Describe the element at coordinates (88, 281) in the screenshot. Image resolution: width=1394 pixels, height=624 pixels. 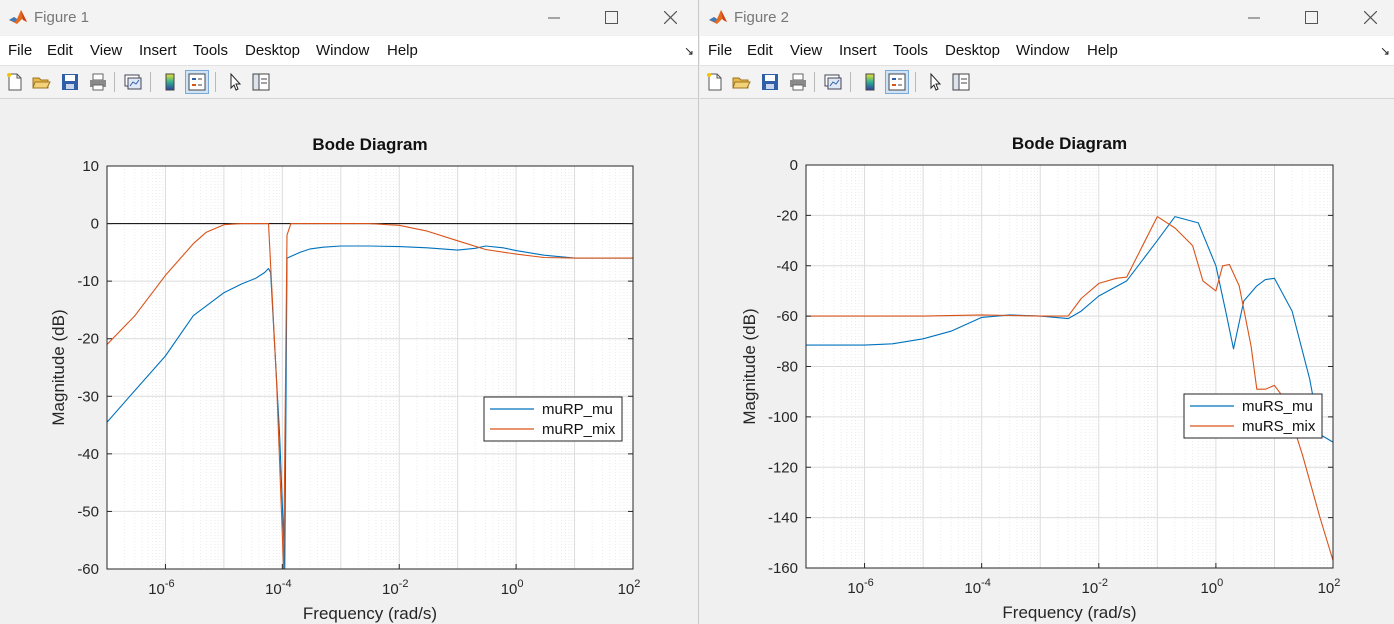
I see `y-tick-label: -10` at that location.